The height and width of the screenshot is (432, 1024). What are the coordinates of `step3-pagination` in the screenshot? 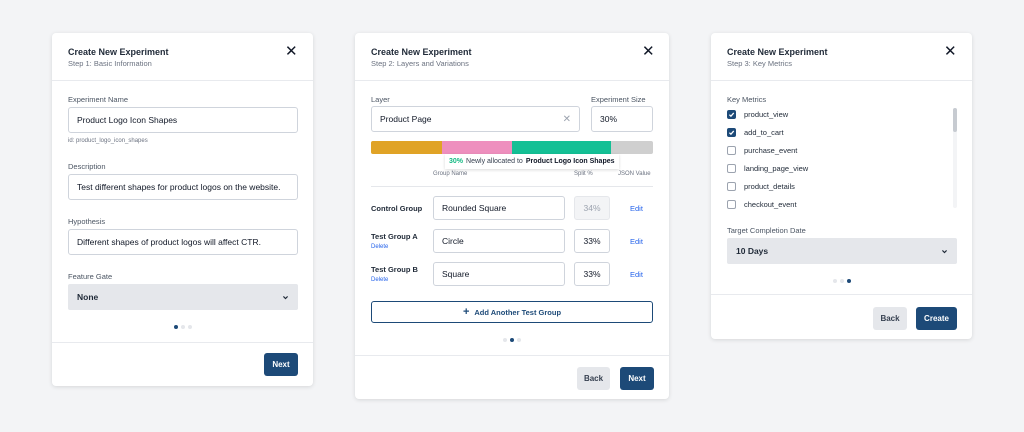 It's located at (842, 281).